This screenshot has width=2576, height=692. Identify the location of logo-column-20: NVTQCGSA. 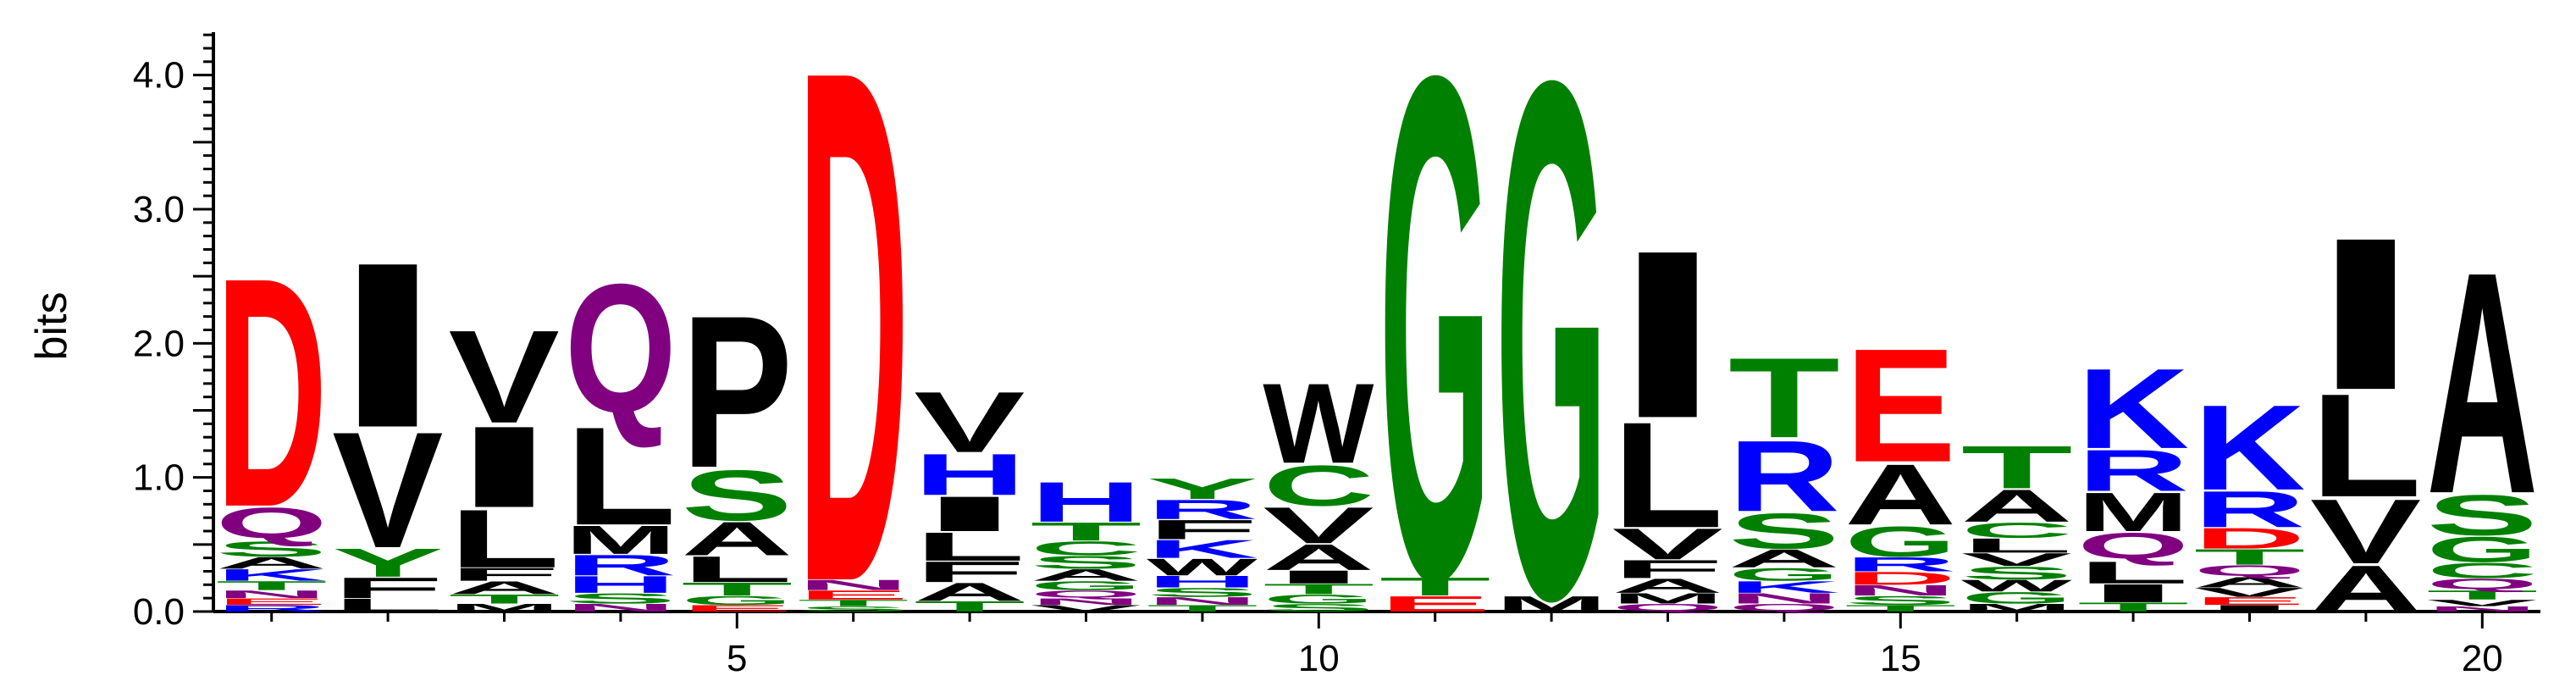
(2482, 409).